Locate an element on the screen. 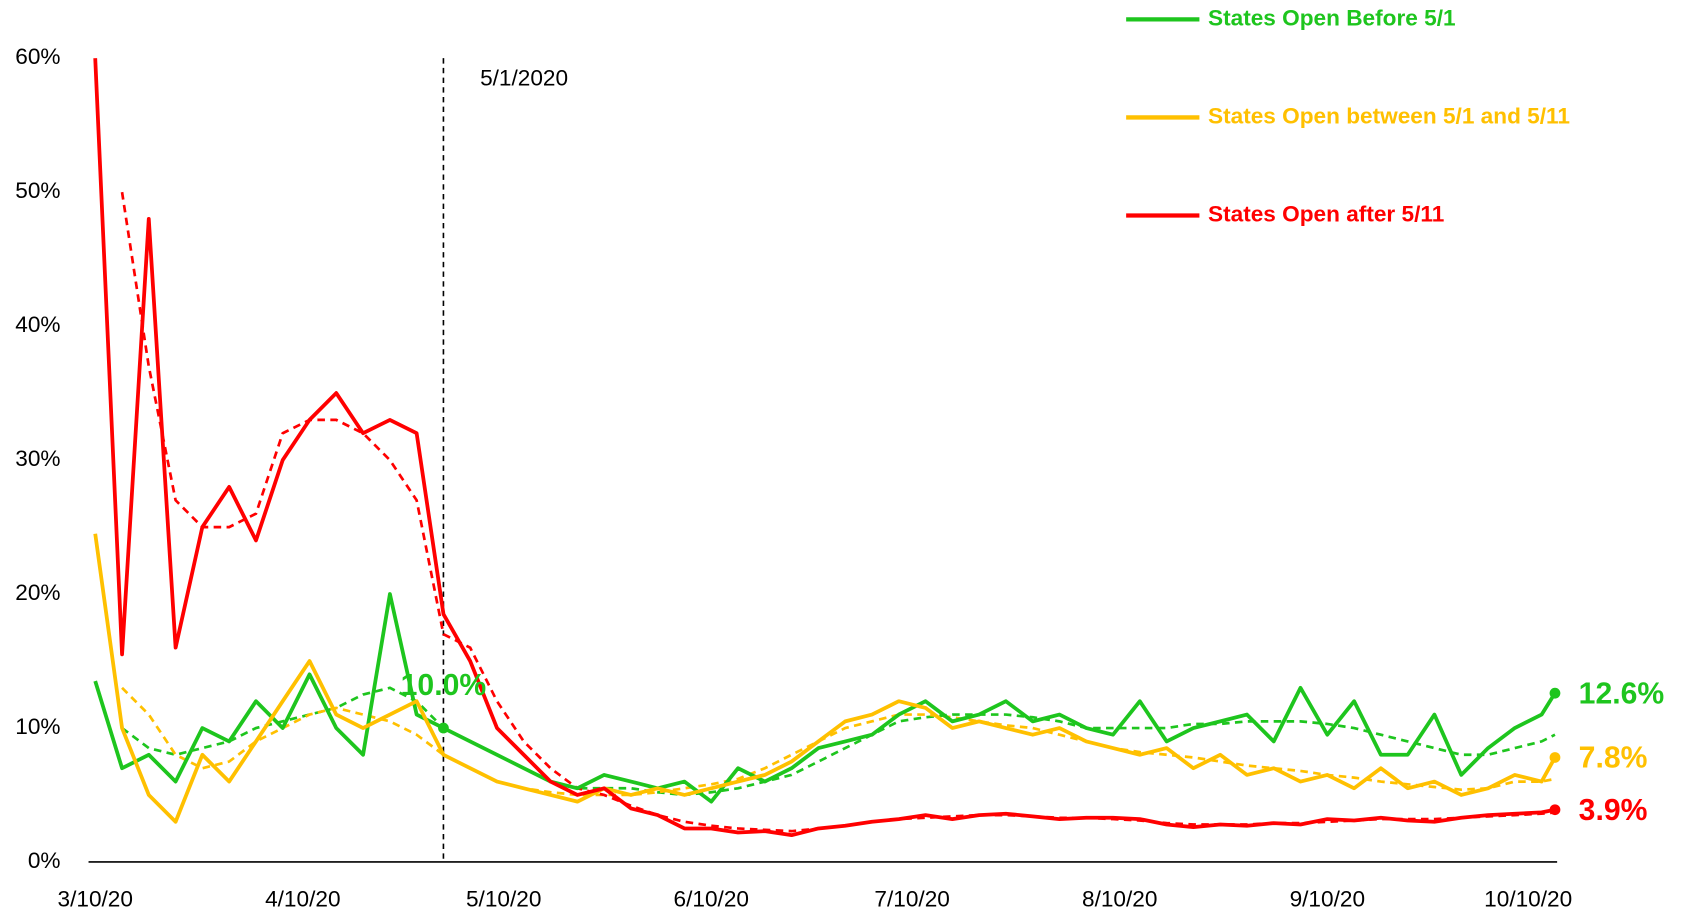 The image size is (1692, 918). legend-label: States Open after 5/11 is located at coordinates (1326, 213).